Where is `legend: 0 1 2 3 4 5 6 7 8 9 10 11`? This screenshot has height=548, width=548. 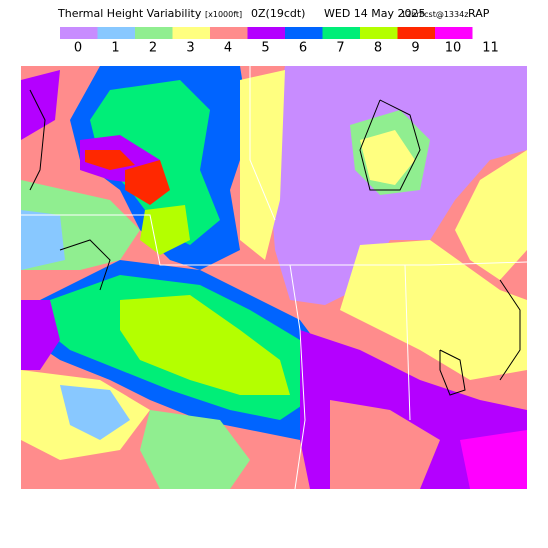
legend: 0 1 2 3 4 5 6 7 8 9 10 11 is located at coordinates (279, 41).